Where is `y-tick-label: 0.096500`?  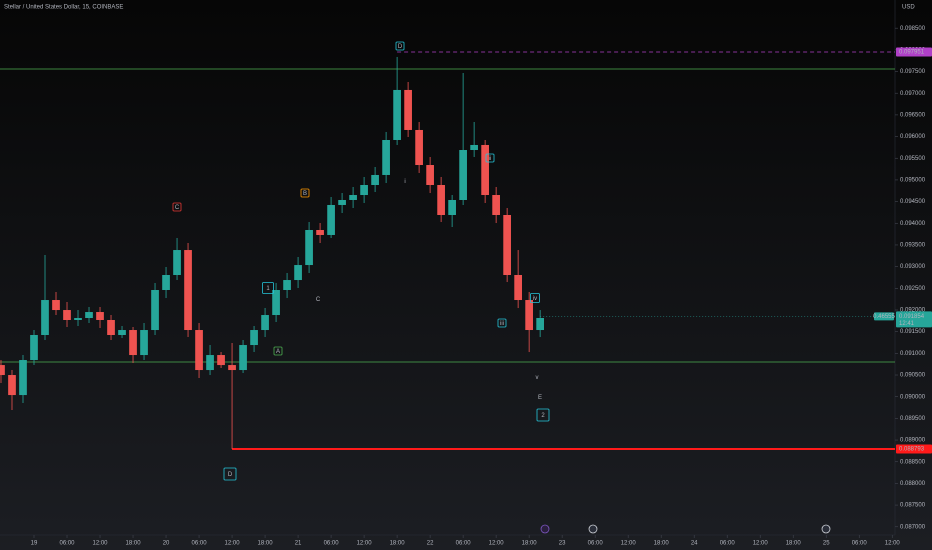 y-tick-label: 0.096500 is located at coordinates (913, 115).